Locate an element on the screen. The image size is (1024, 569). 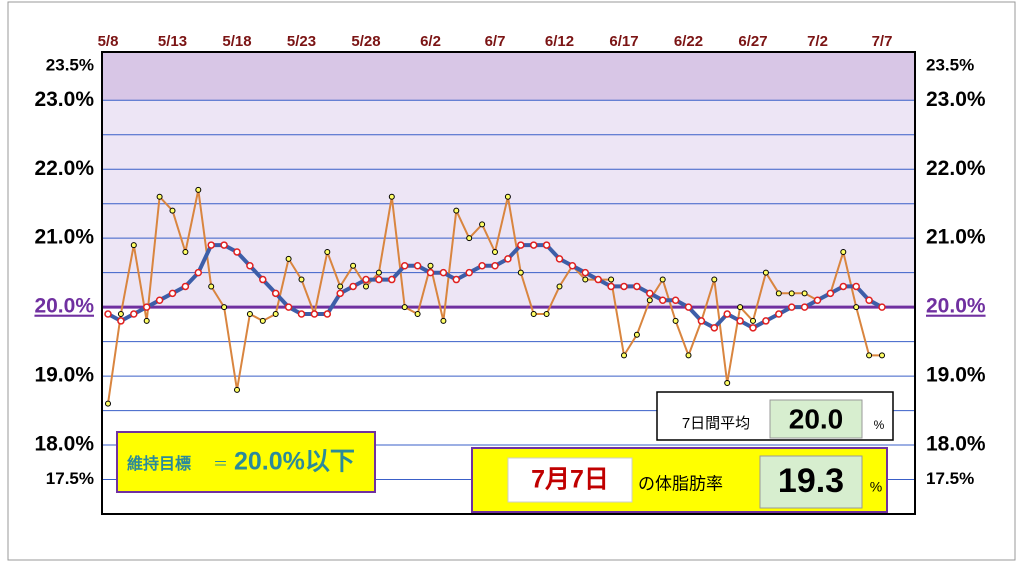
x-tick-label: 5/23 is located at coordinates (301, 41).